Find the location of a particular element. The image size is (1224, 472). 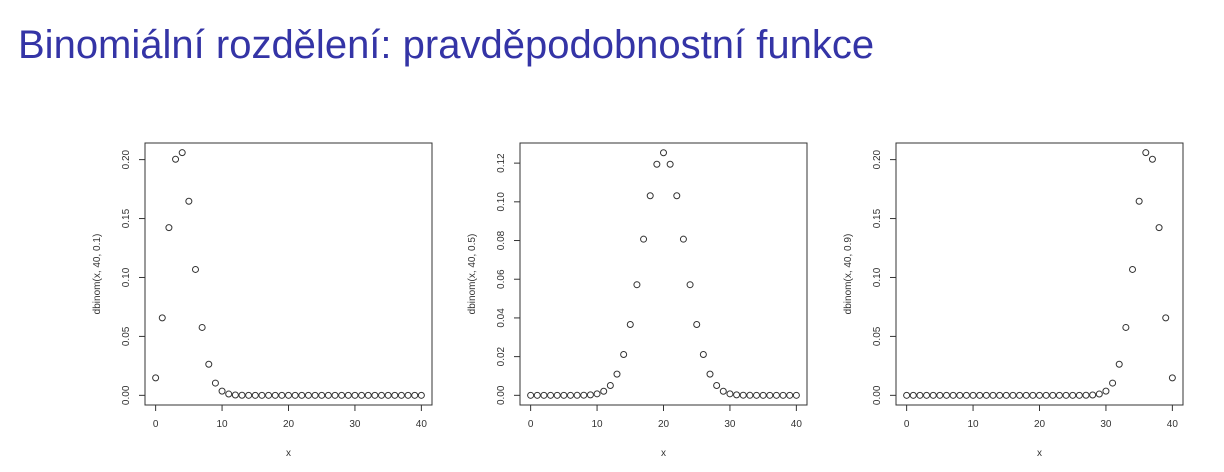

x-axis-label: x is located at coordinates (663, 453).